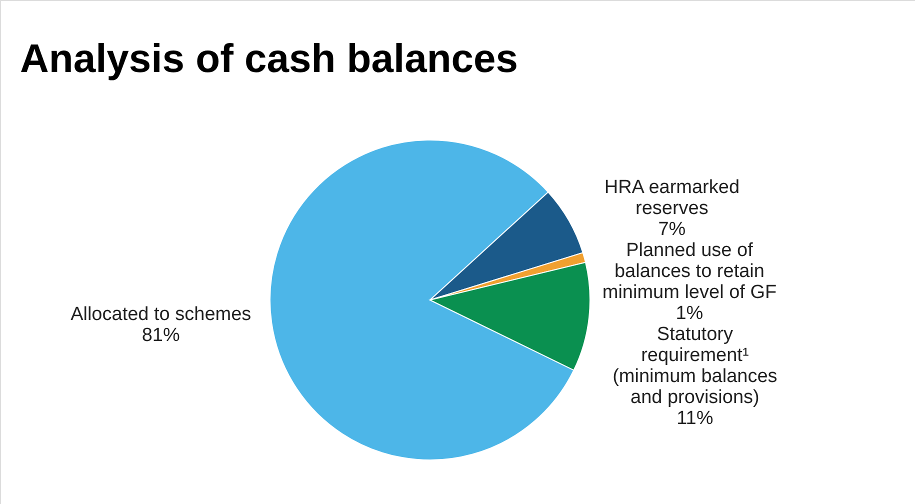 This screenshot has height=504, width=915. What do you see at coordinates (161, 314) in the screenshot?
I see `slice-label: Allocated to schemes` at bounding box center [161, 314].